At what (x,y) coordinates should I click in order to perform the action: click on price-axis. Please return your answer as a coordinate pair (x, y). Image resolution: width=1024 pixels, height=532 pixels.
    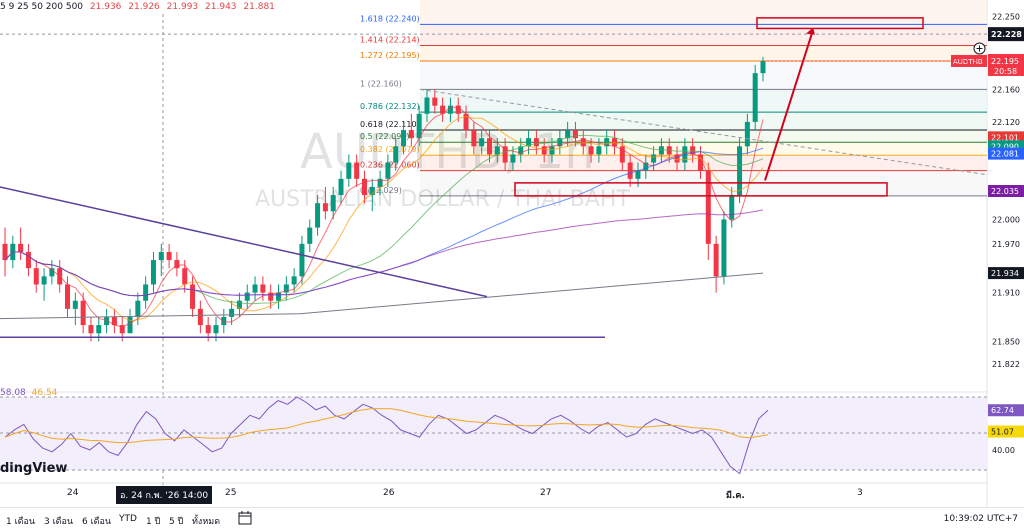
    Looking at the image, I should click on (1005, 253).